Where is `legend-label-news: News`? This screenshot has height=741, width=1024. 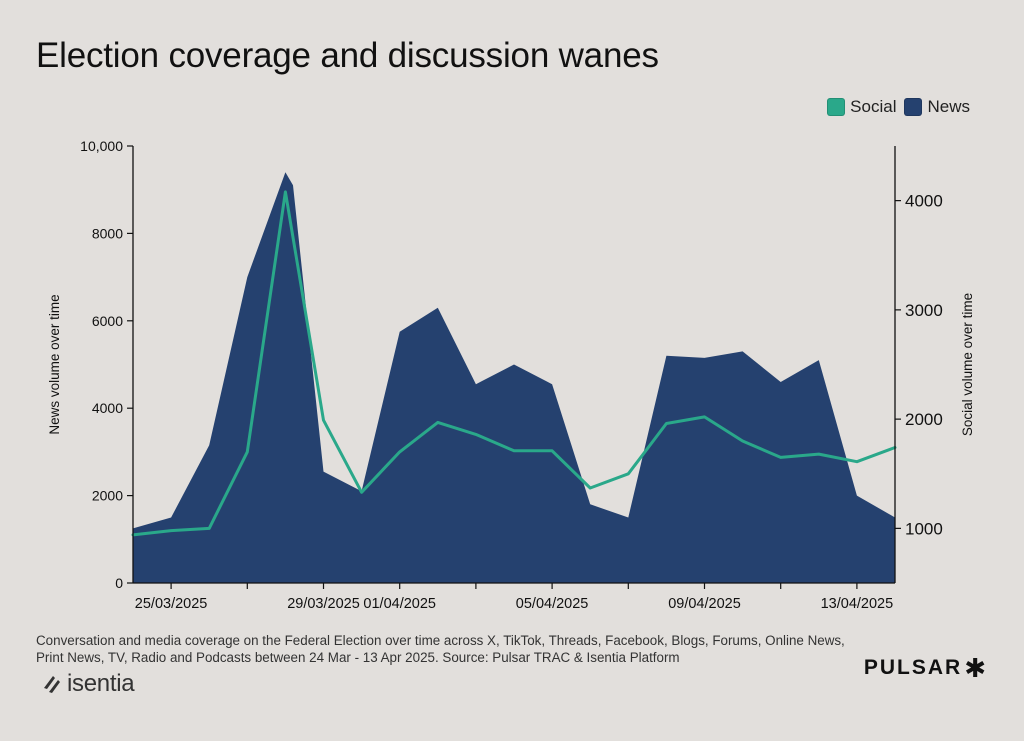
legend-label-news: News is located at coordinates (948, 106).